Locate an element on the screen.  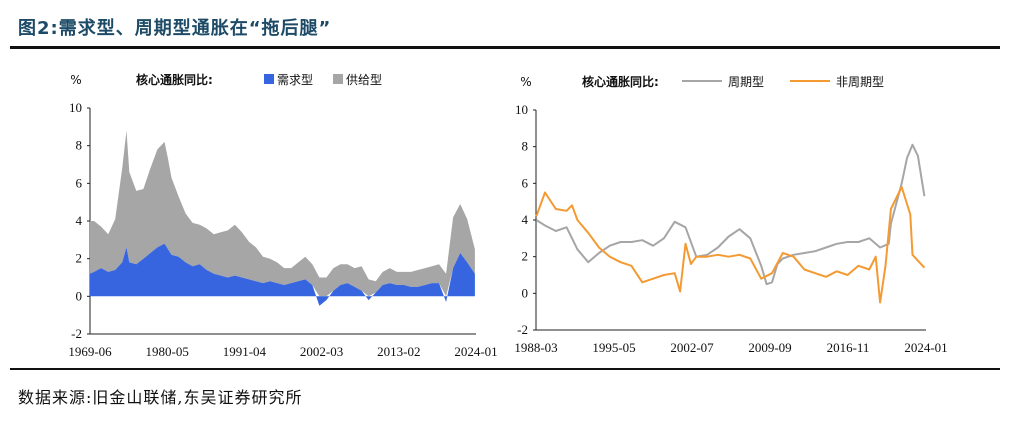
x-tick-label: 2009-09 is located at coordinates (769, 347).